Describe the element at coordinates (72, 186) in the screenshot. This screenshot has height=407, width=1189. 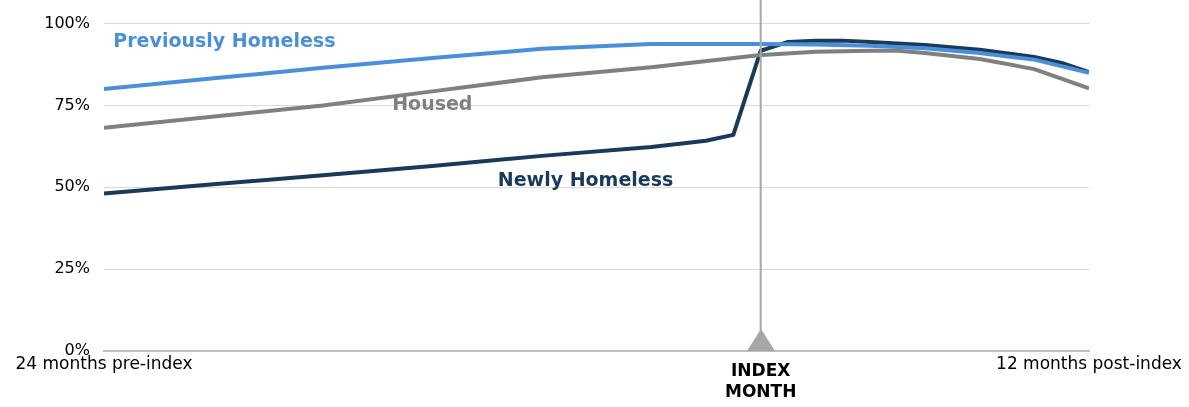
I see `y-tick-label: 50%` at that location.